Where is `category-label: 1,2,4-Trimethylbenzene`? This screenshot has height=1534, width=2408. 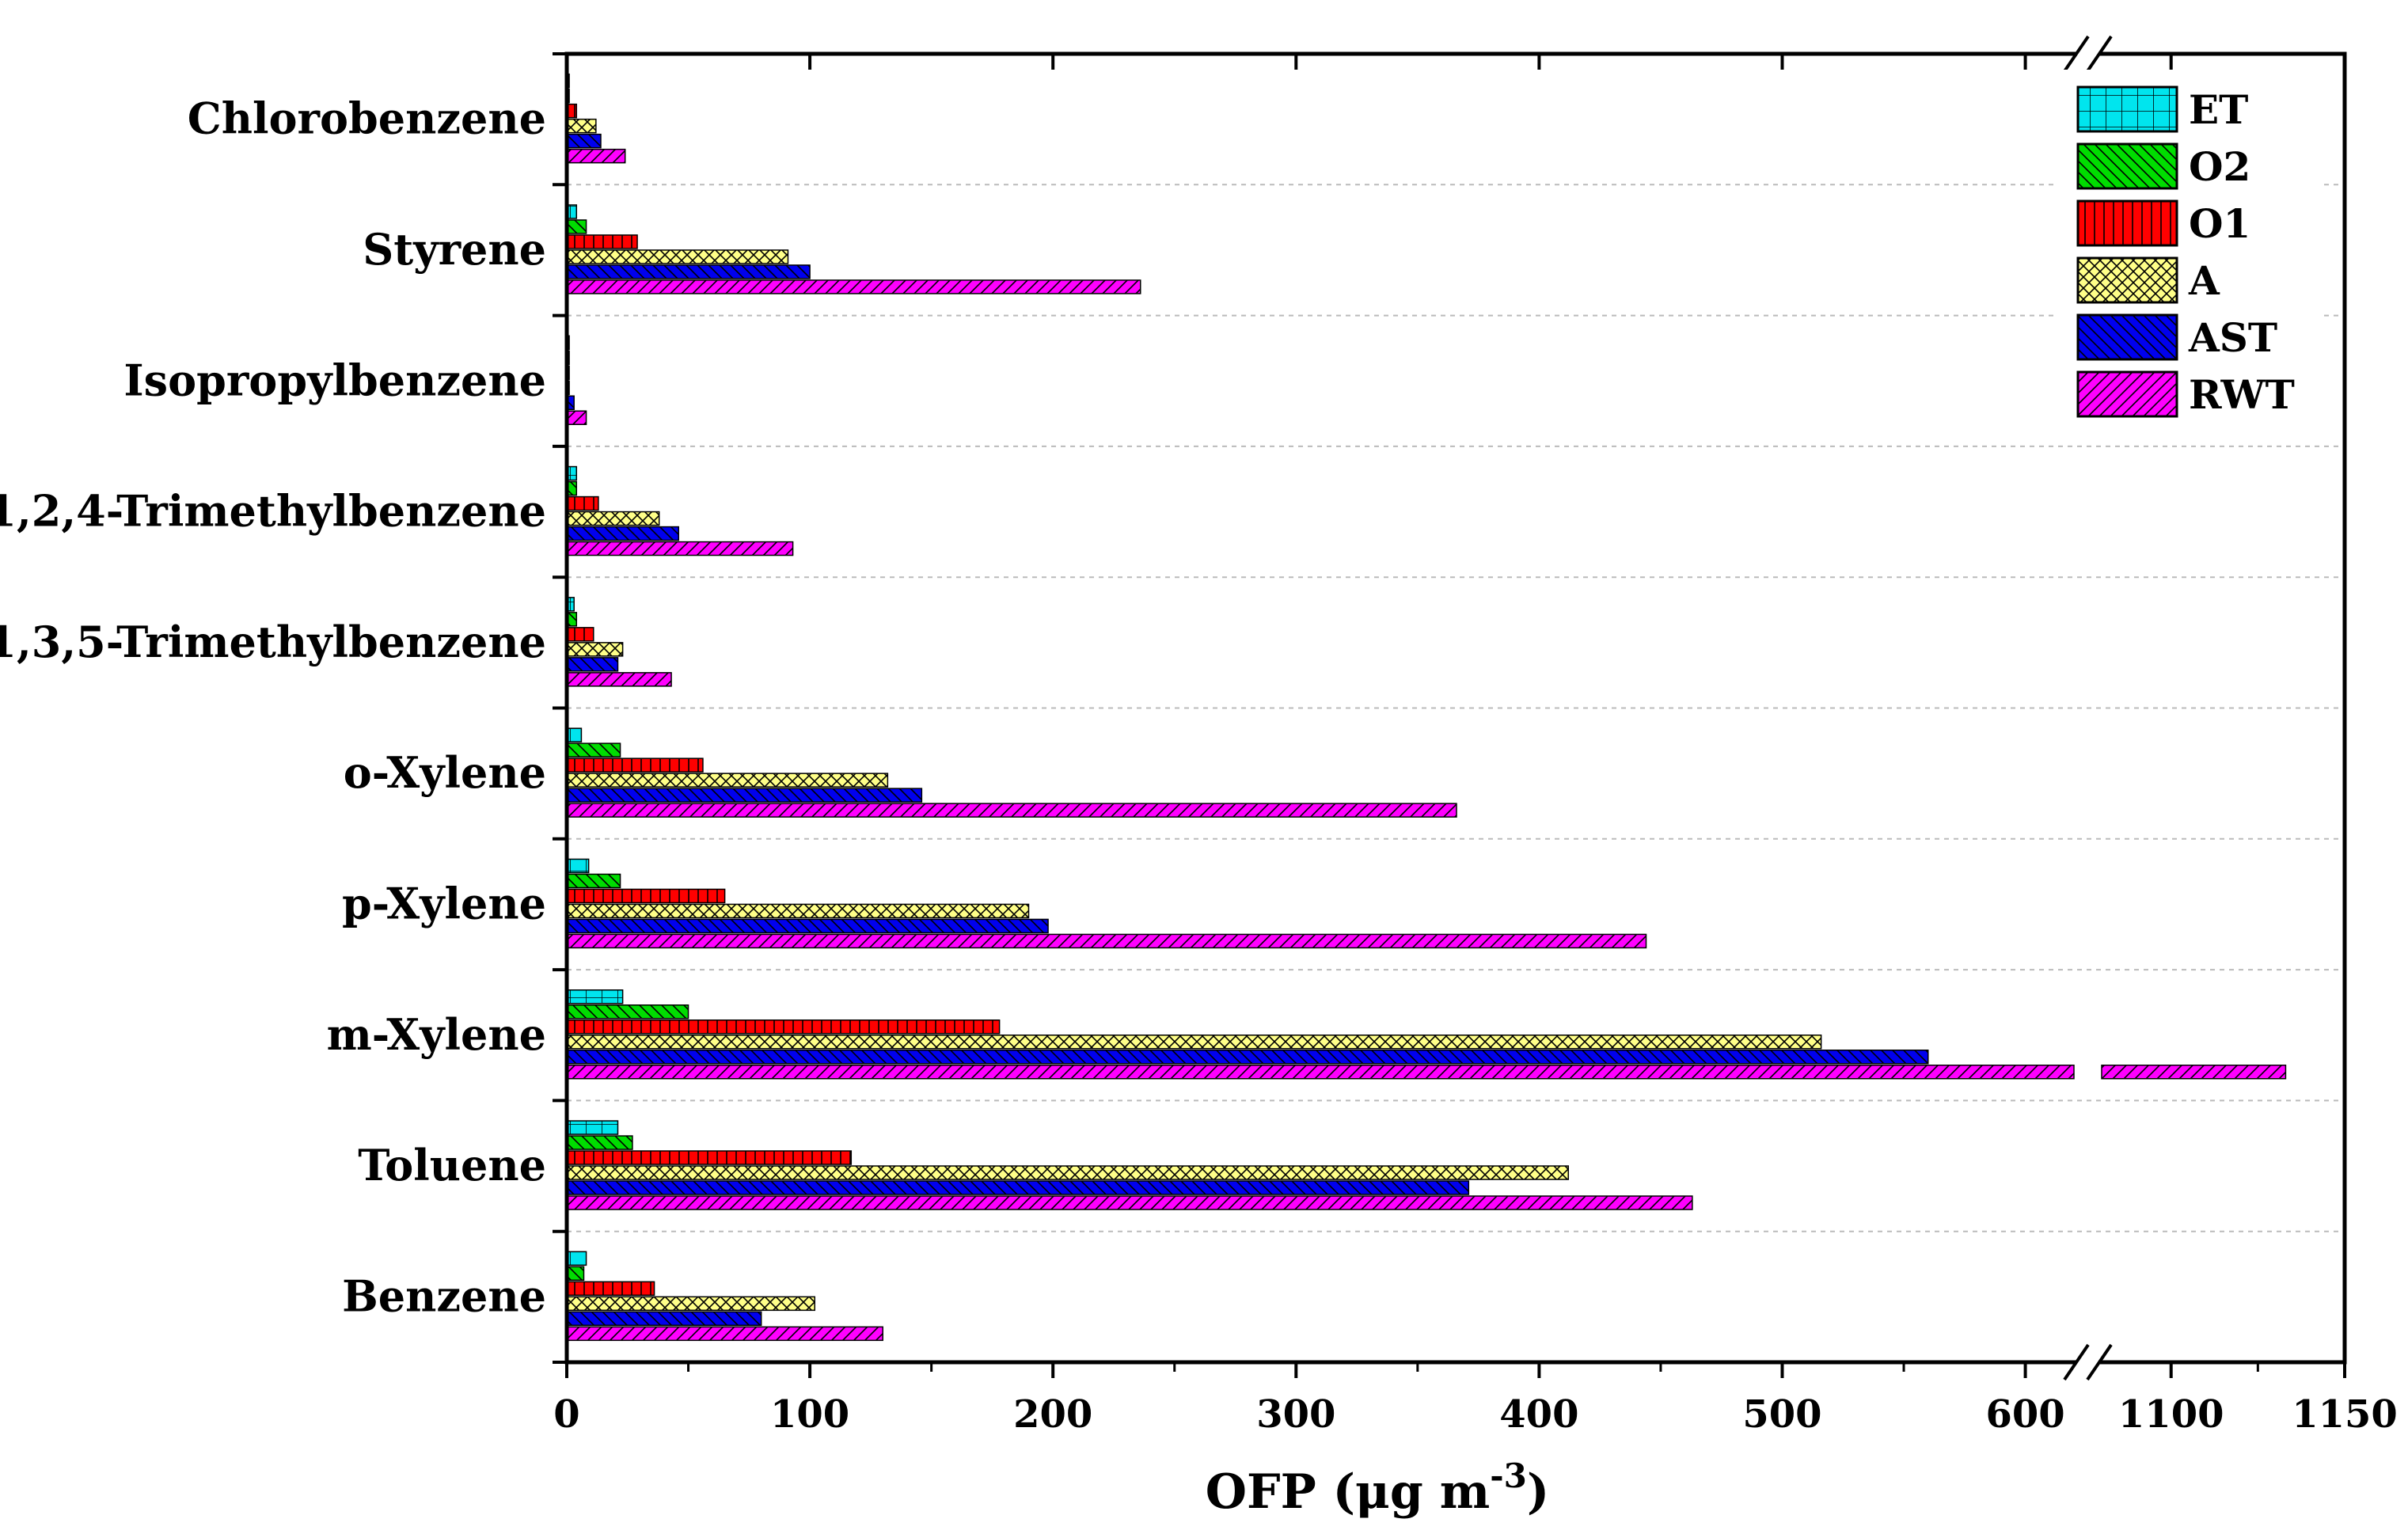
category-label: 1,2,4-Trimethylbenzene is located at coordinates (273, 511).